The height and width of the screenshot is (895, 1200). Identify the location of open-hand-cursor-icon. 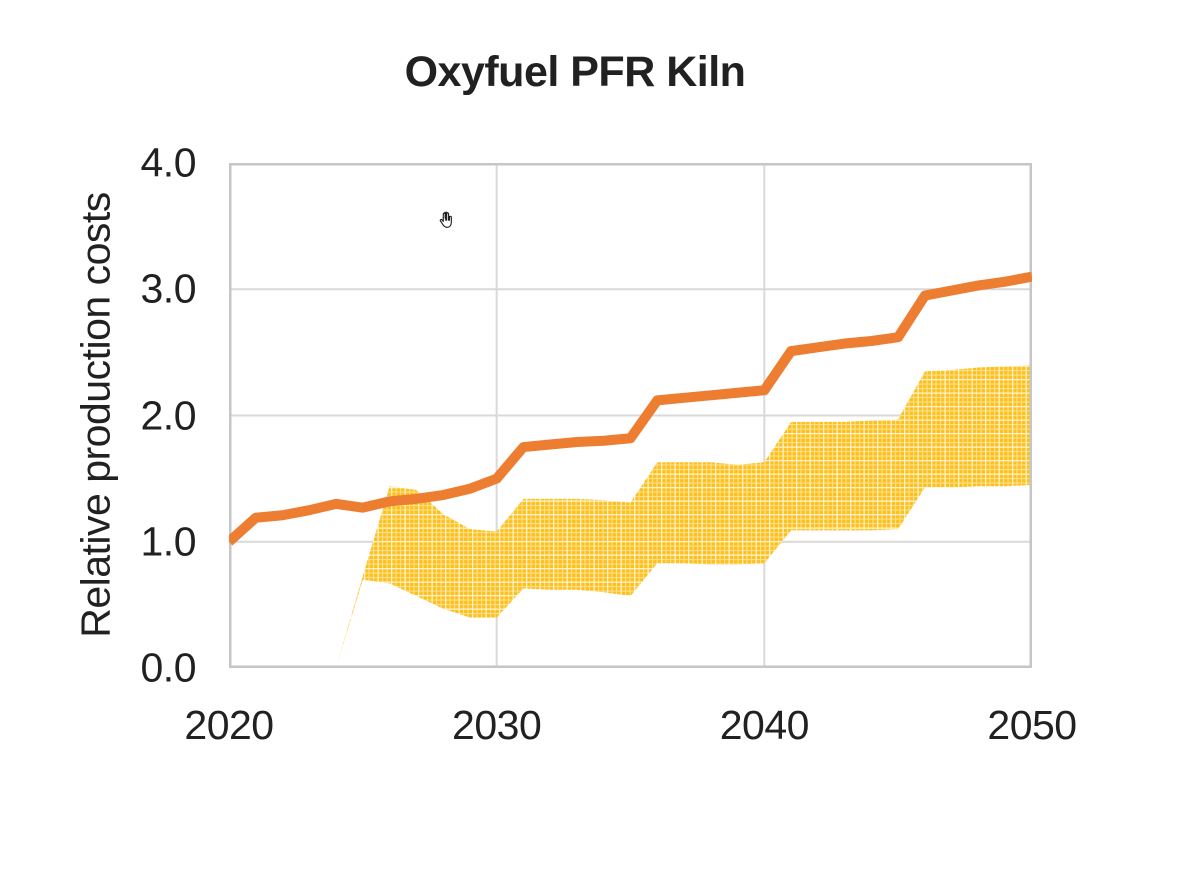
(445, 219).